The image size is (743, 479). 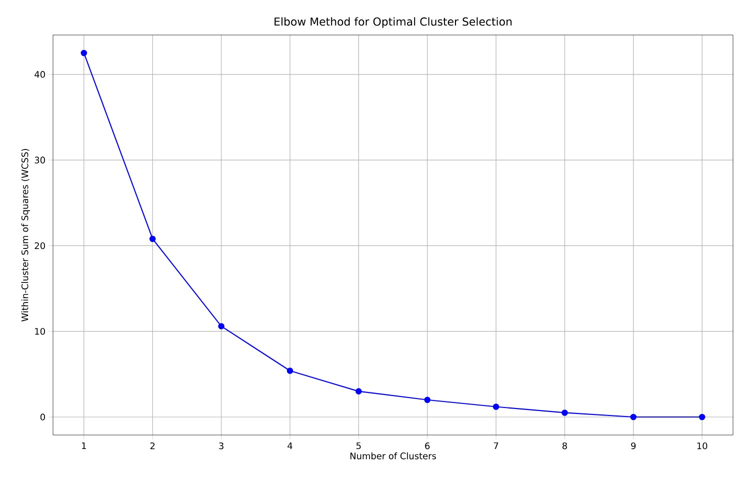 What do you see at coordinates (221, 446) in the screenshot?
I see `x-tick-label: 3` at bounding box center [221, 446].